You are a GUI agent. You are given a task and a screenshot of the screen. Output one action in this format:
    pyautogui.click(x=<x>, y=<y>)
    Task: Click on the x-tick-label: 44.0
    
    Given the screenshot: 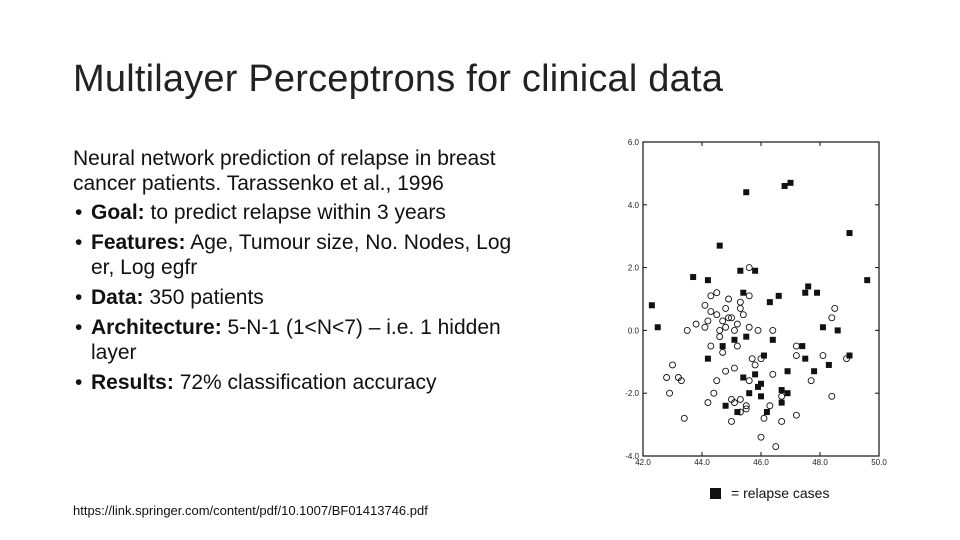 What is the action you would take?
    pyautogui.click(x=702, y=462)
    